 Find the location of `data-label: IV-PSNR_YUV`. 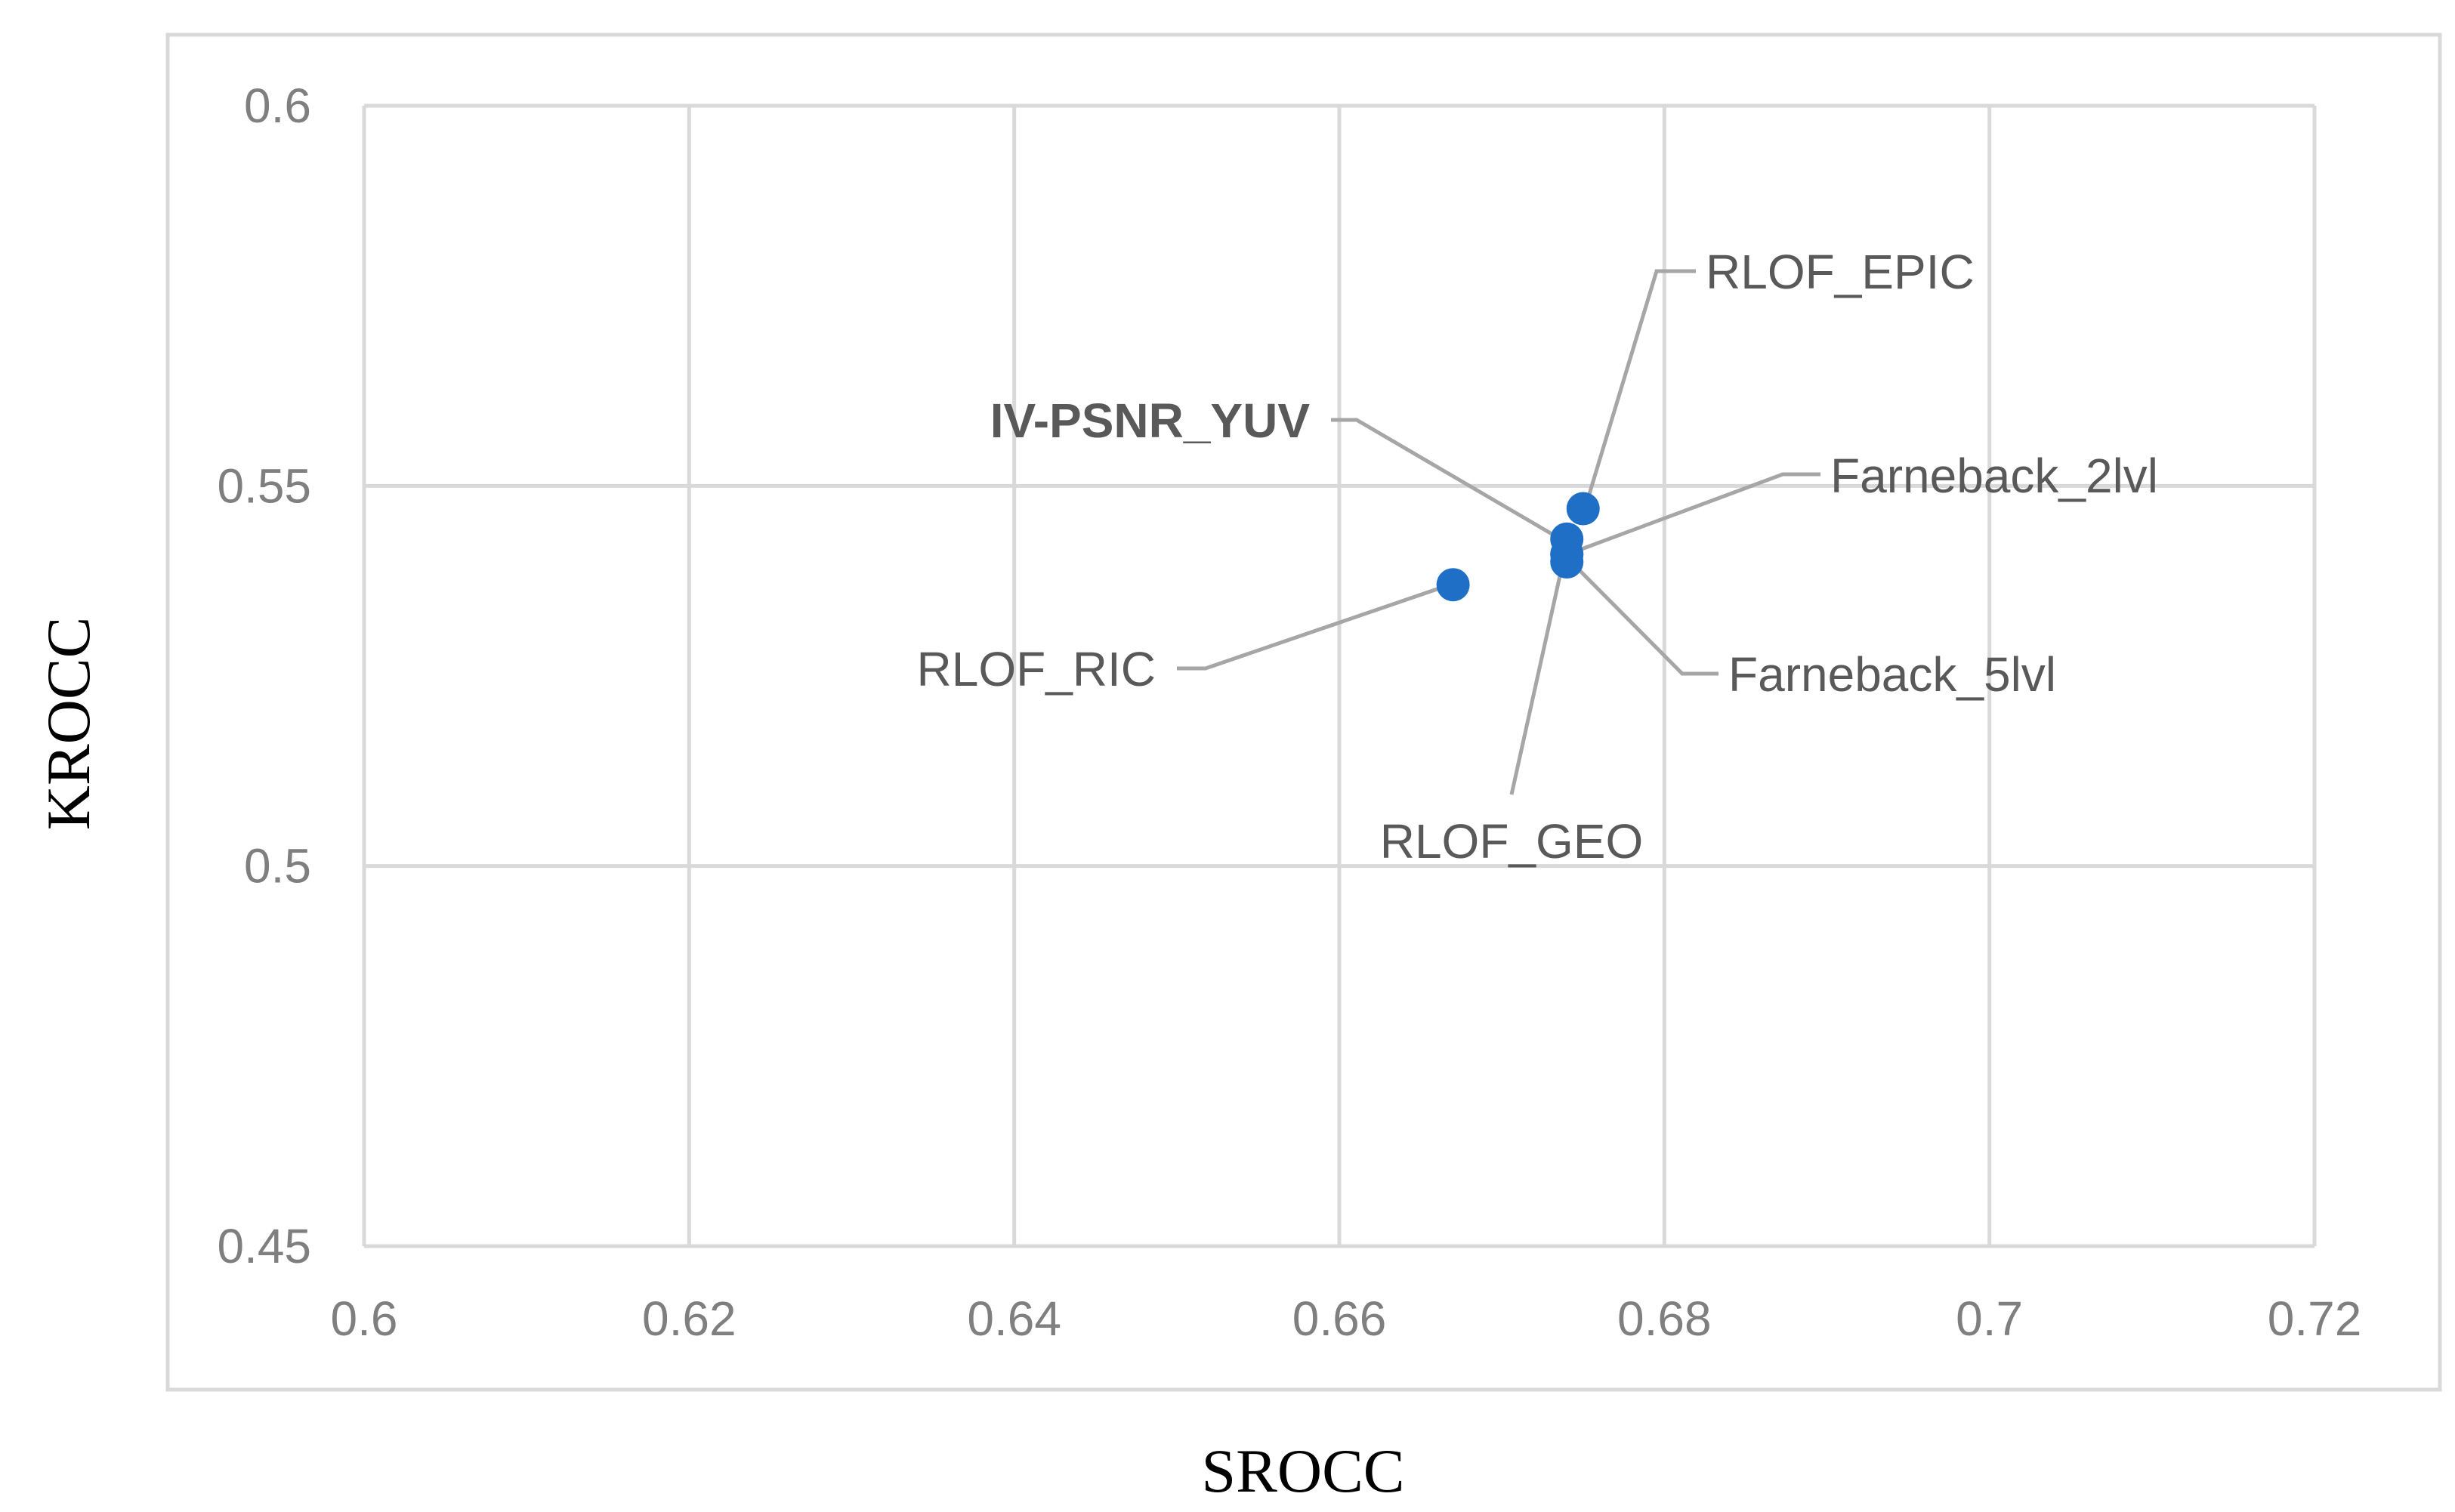

data-label: IV-PSNR_YUV is located at coordinates (1150, 420).